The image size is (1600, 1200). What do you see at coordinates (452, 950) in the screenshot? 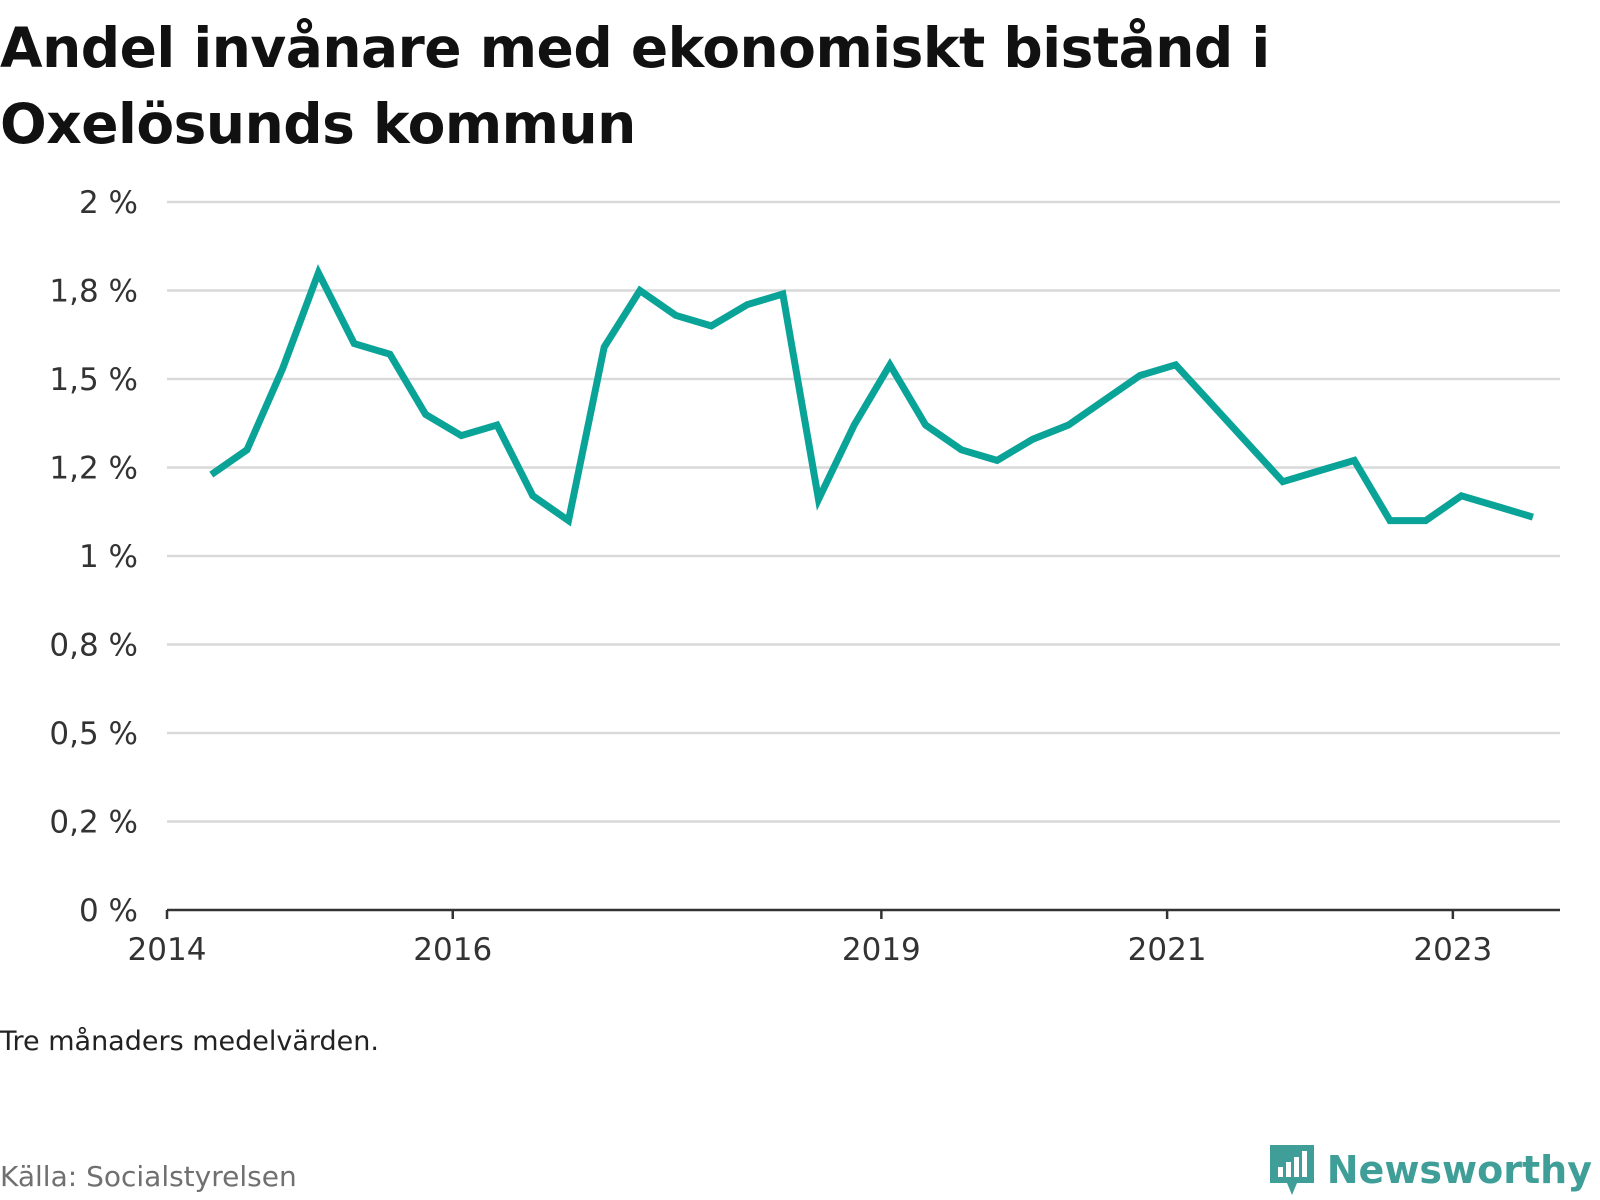
I see `x-tick-label: 2016` at bounding box center [452, 950].